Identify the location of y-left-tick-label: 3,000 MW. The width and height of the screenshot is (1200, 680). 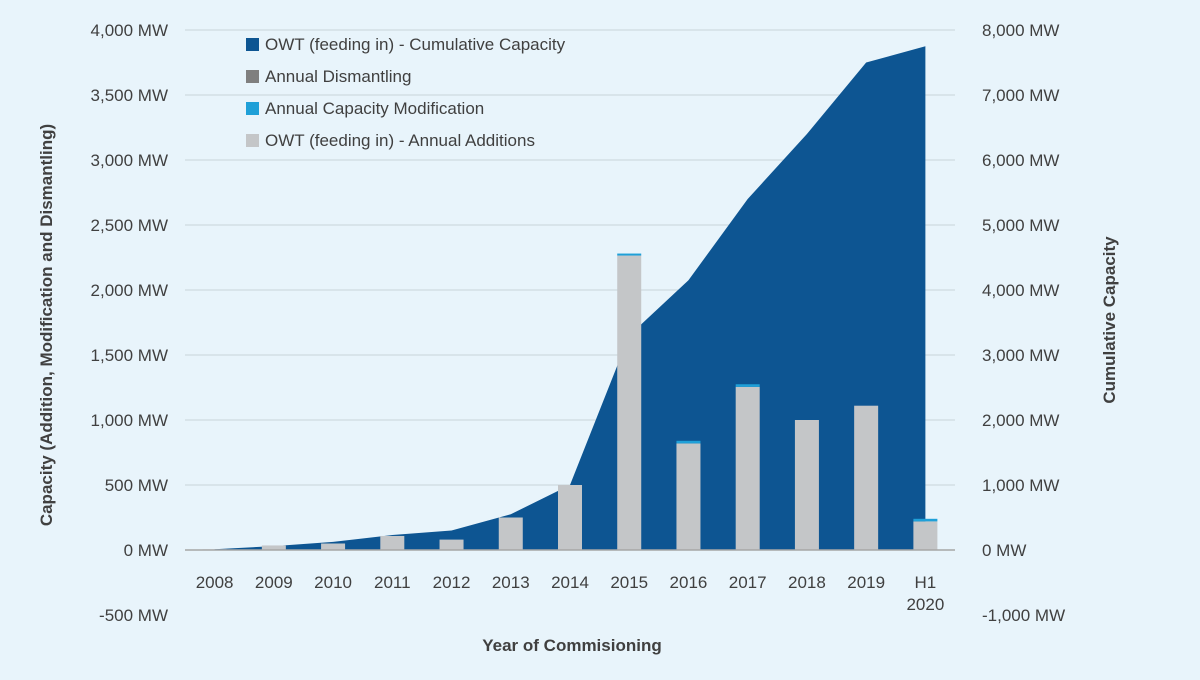
(129, 160).